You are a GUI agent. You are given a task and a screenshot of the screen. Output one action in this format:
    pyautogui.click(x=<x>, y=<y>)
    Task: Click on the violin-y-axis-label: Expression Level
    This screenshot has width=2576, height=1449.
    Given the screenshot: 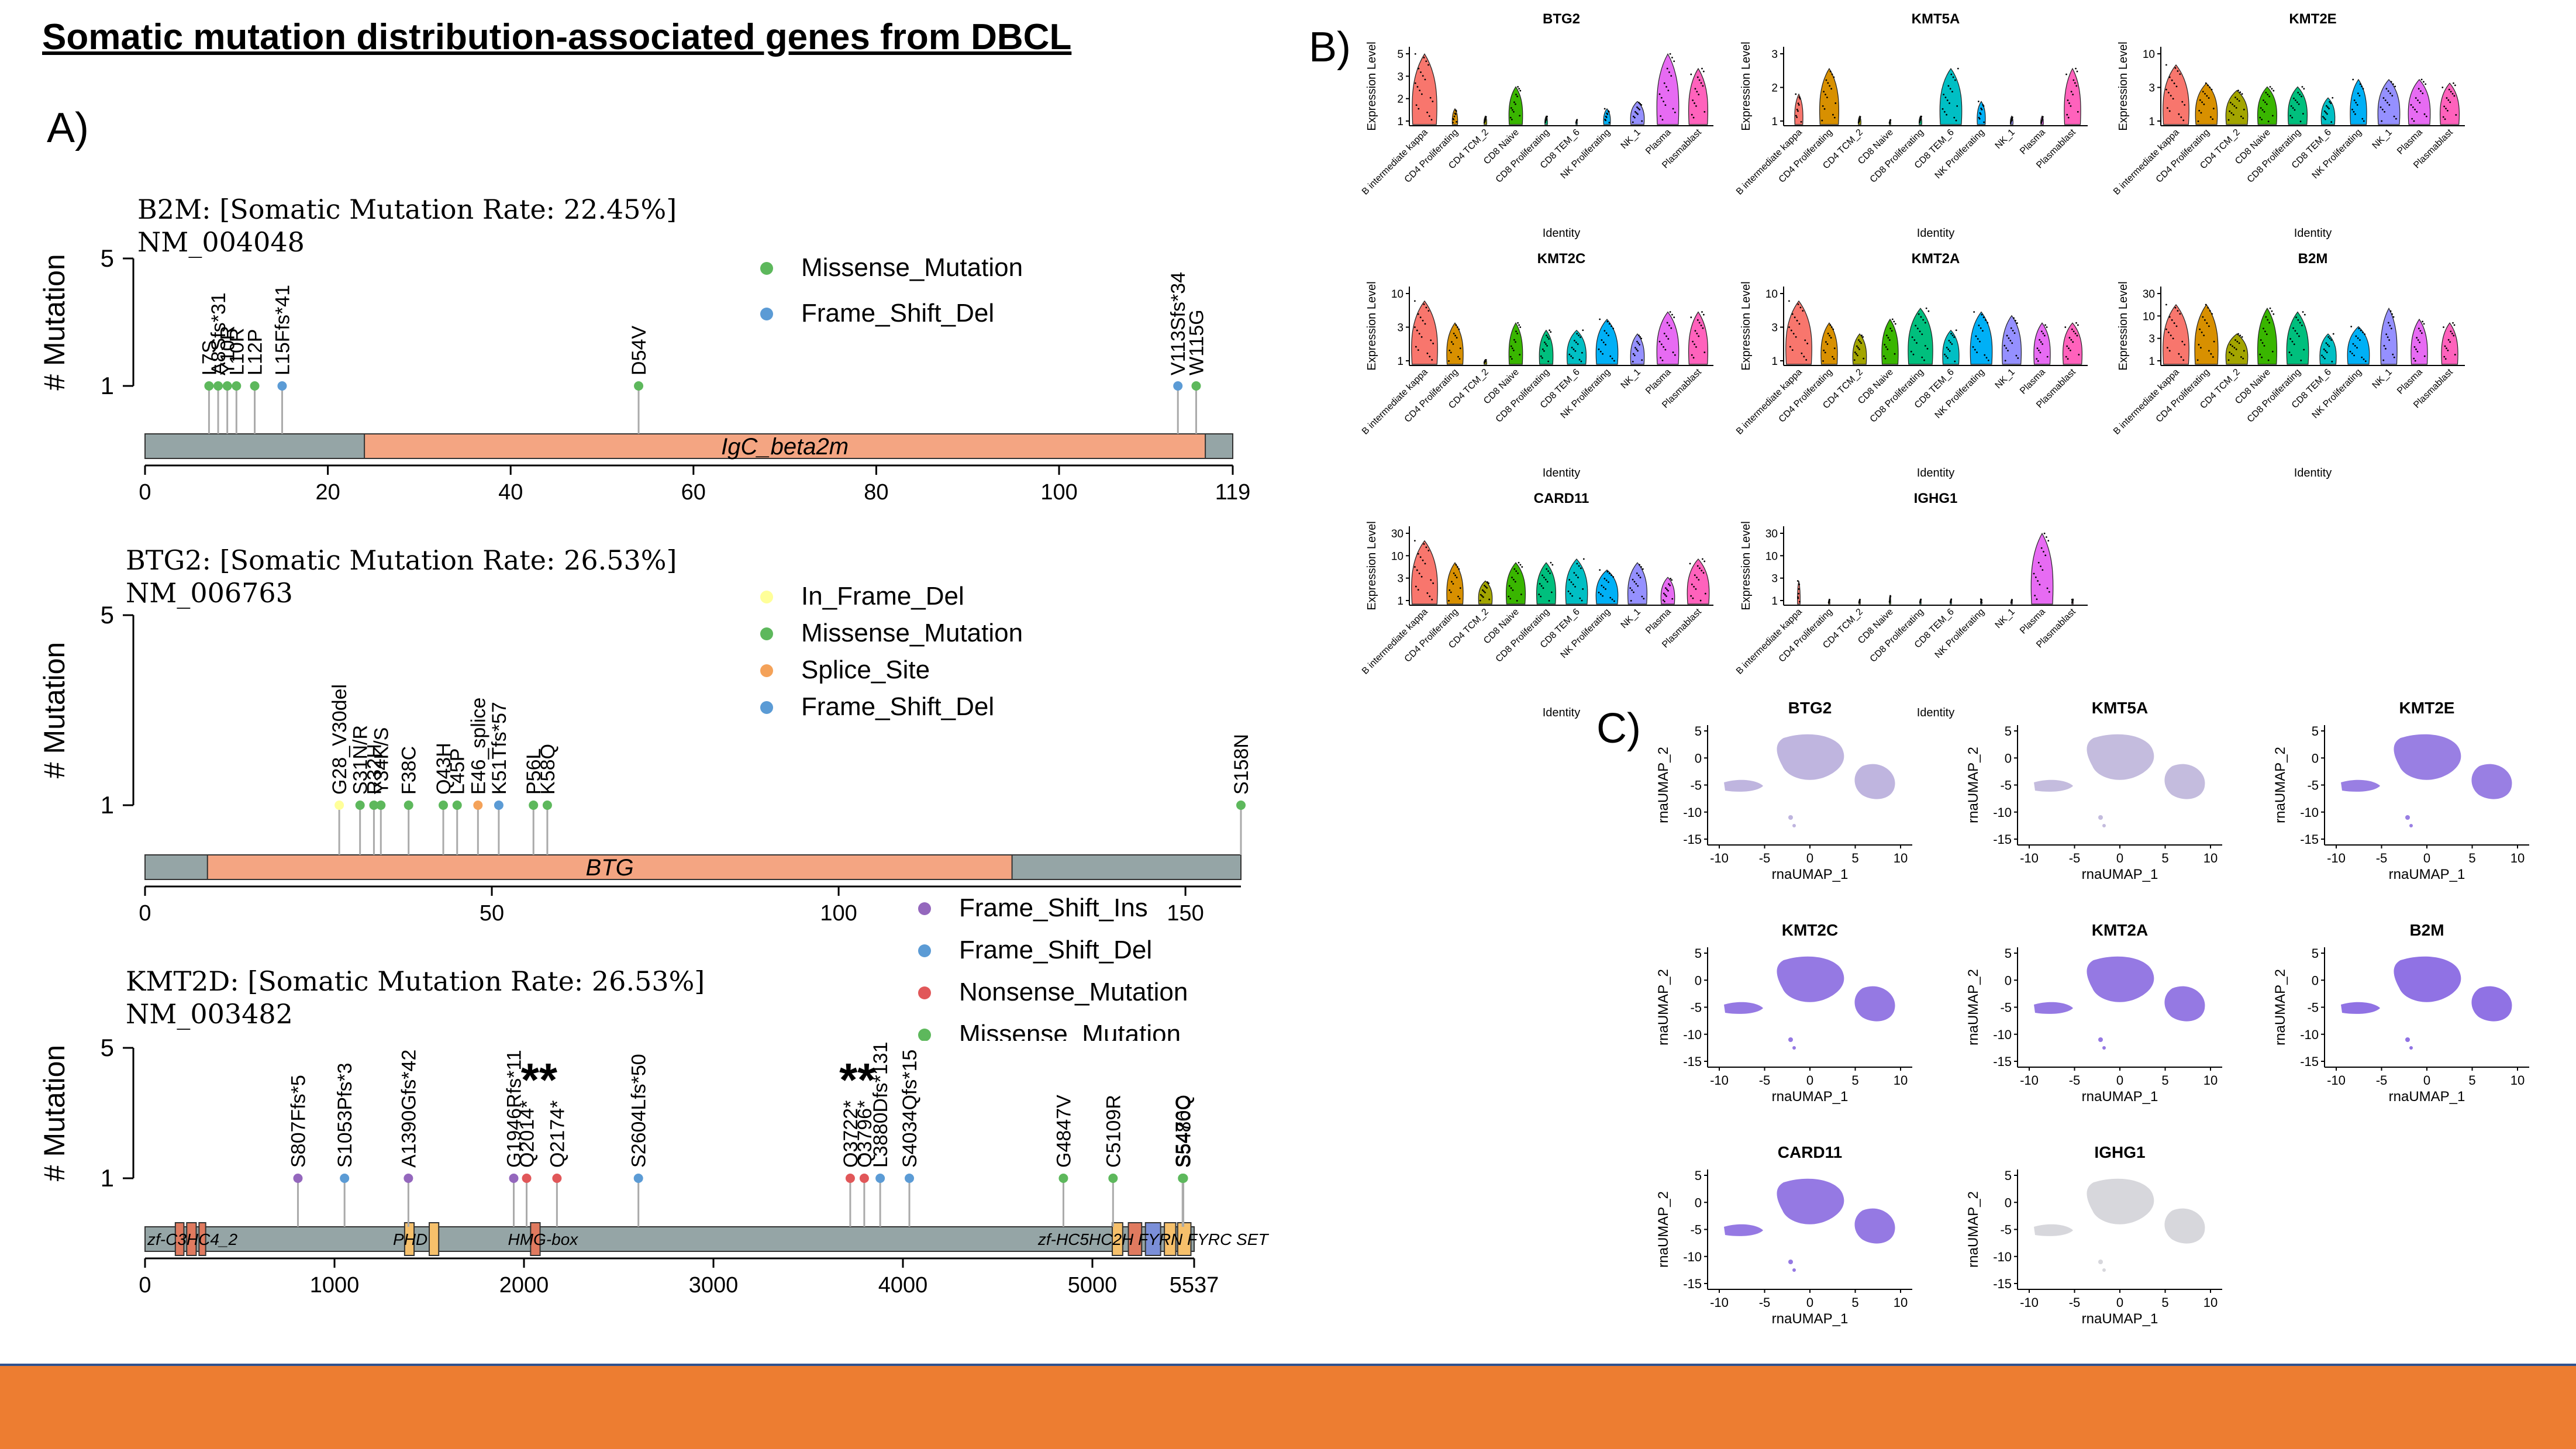 What is the action you would take?
    pyautogui.click(x=1747, y=565)
    